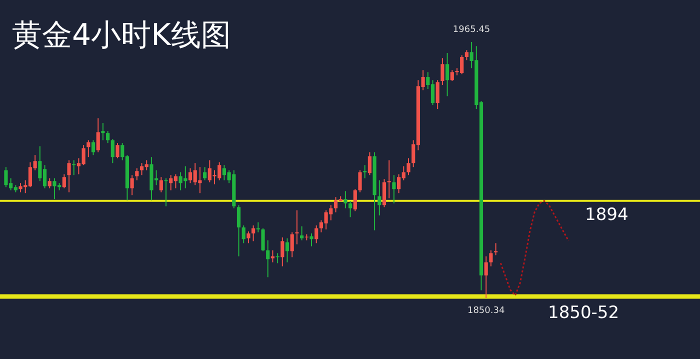 Image resolution: width=700 pixels, height=359 pixels. I want to click on annotation: 1850.34, so click(486, 311).